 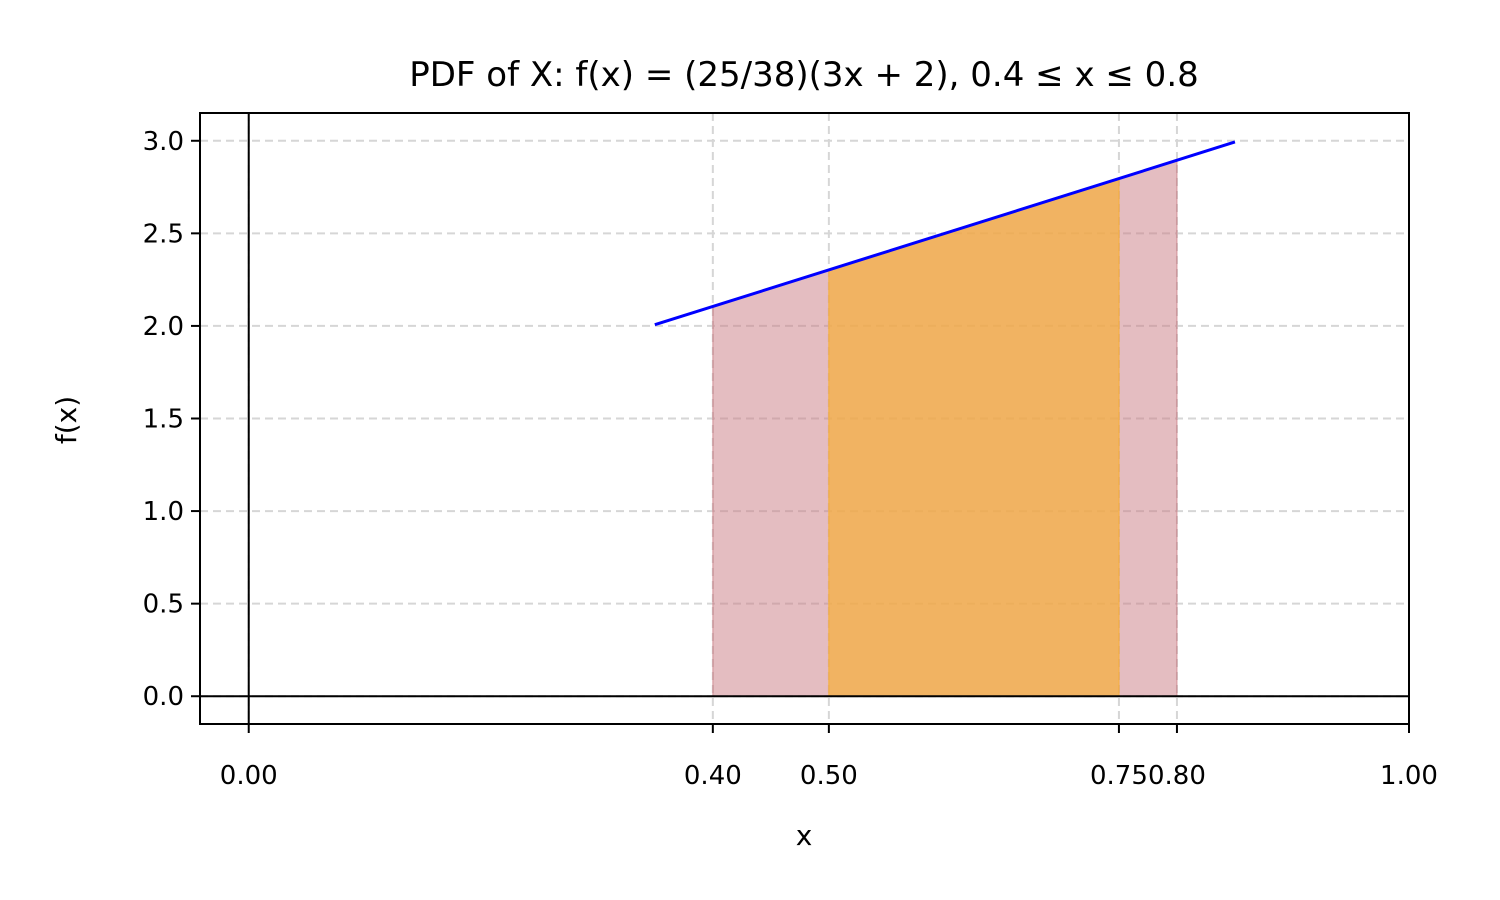 I want to click on y-tick-label-5: 2.5, so click(x=163, y=234).